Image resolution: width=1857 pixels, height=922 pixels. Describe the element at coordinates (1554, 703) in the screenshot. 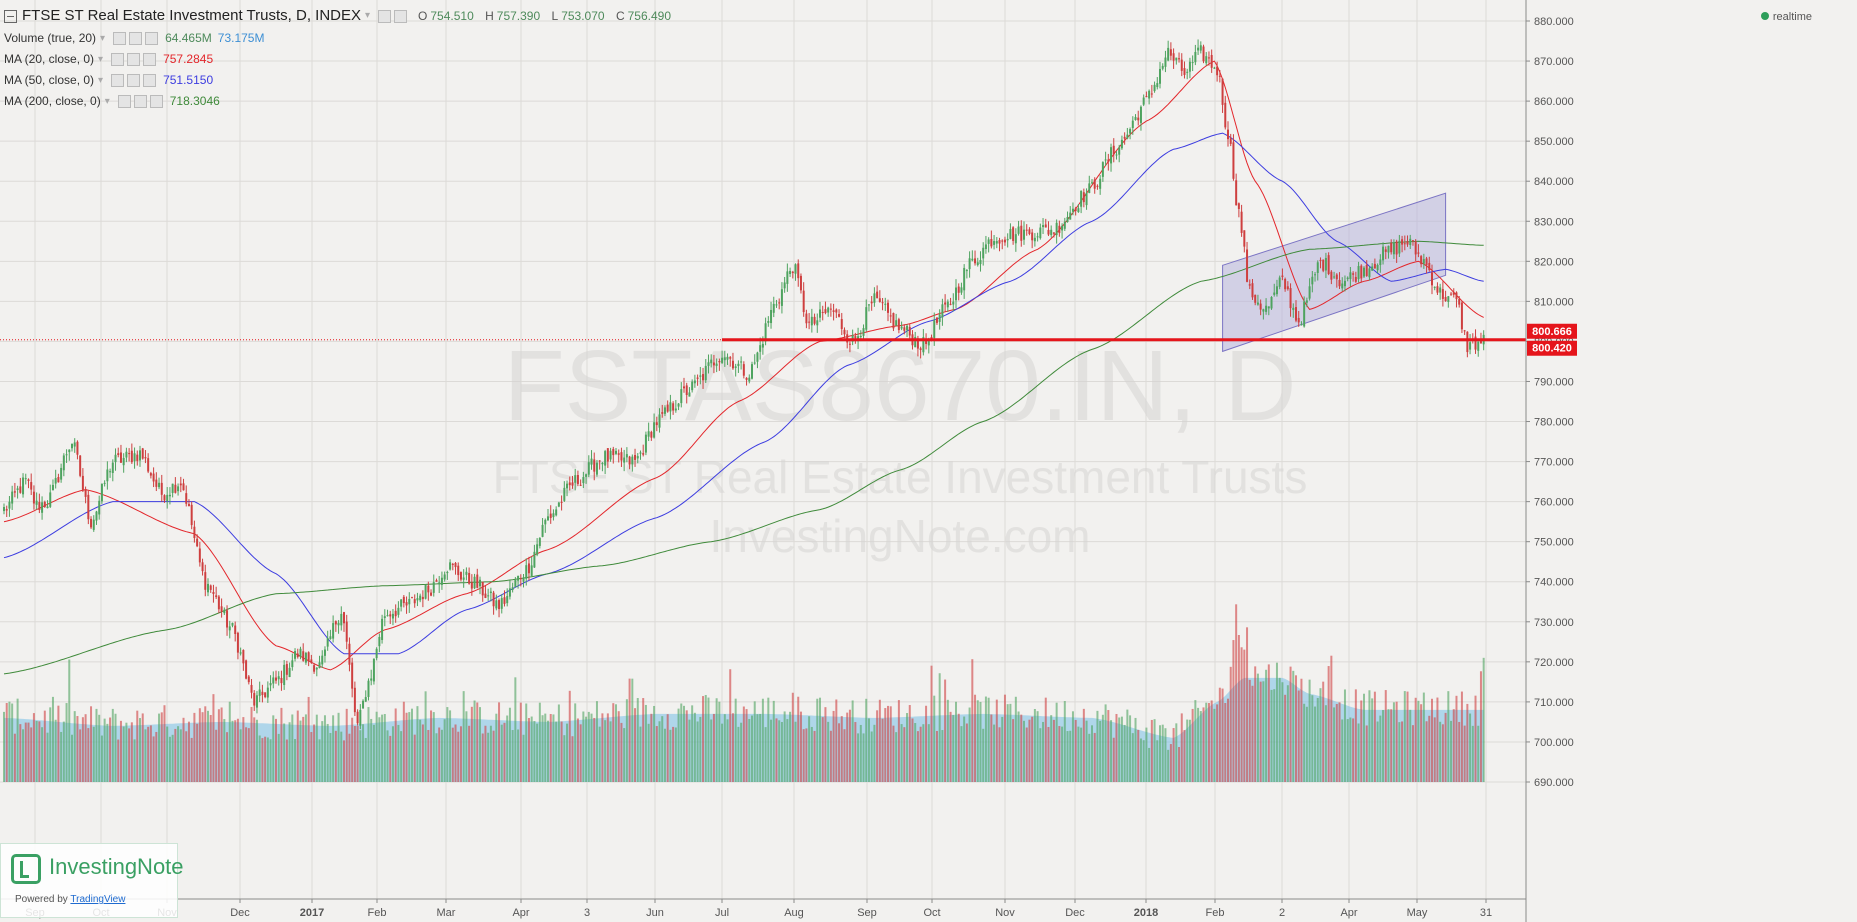

I see `y-tick-label: 710.000` at that location.